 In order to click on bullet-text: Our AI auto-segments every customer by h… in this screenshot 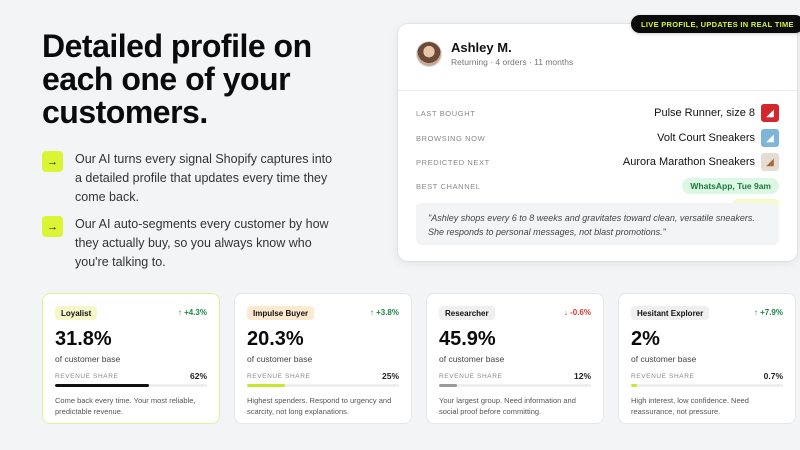, I will do `click(202, 243)`.